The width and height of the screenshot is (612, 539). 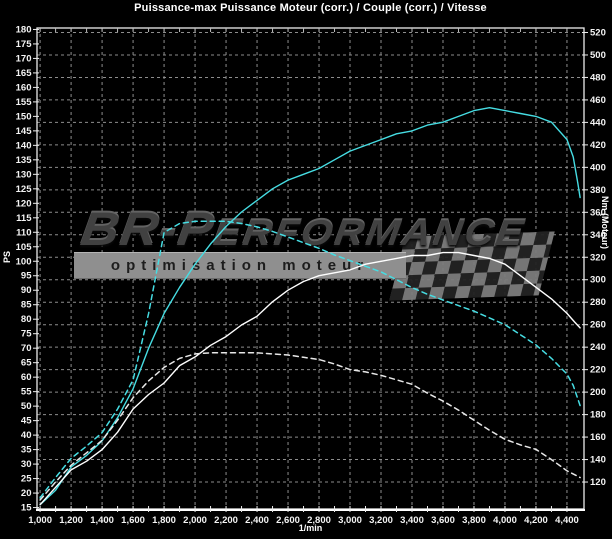 I want to click on y-left-tick-label: 175, so click(x=24, y=44).